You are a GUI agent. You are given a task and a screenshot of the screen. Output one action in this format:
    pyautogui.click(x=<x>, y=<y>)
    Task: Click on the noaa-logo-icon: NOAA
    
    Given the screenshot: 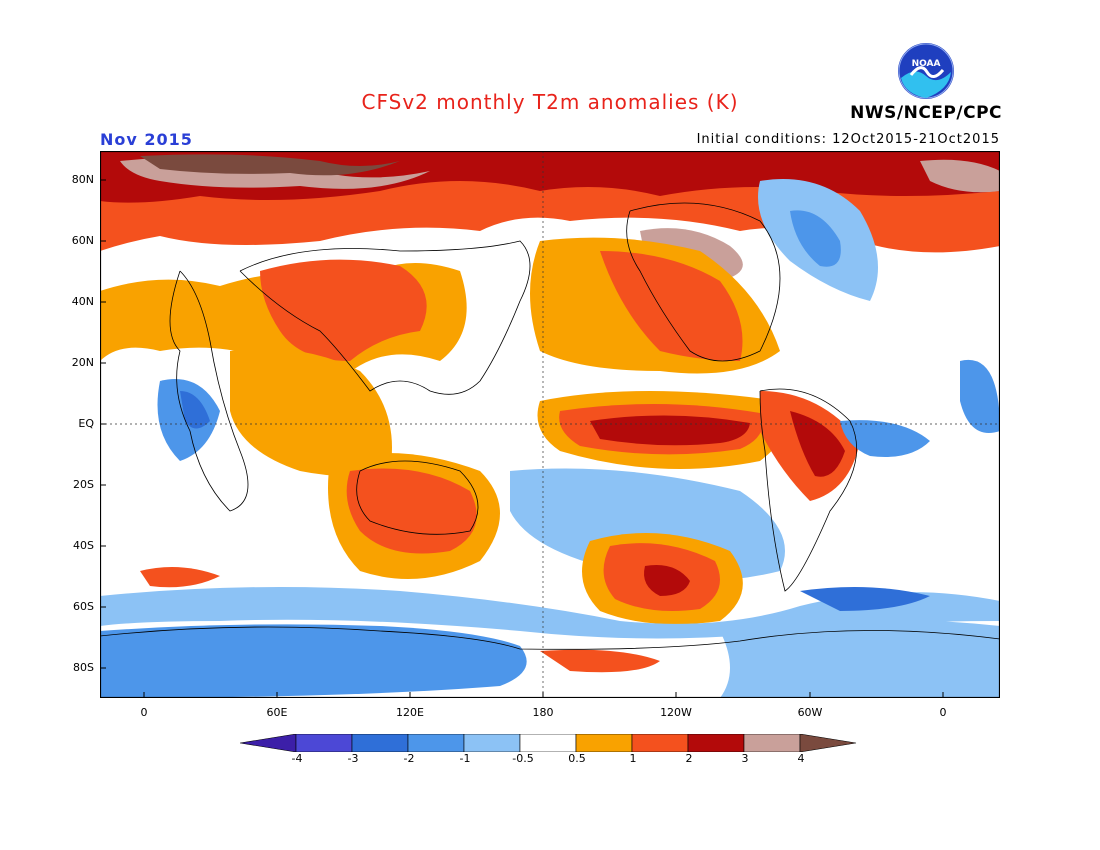 What is the action you would take?
    pyautogui.click(x=926, y=71)
    